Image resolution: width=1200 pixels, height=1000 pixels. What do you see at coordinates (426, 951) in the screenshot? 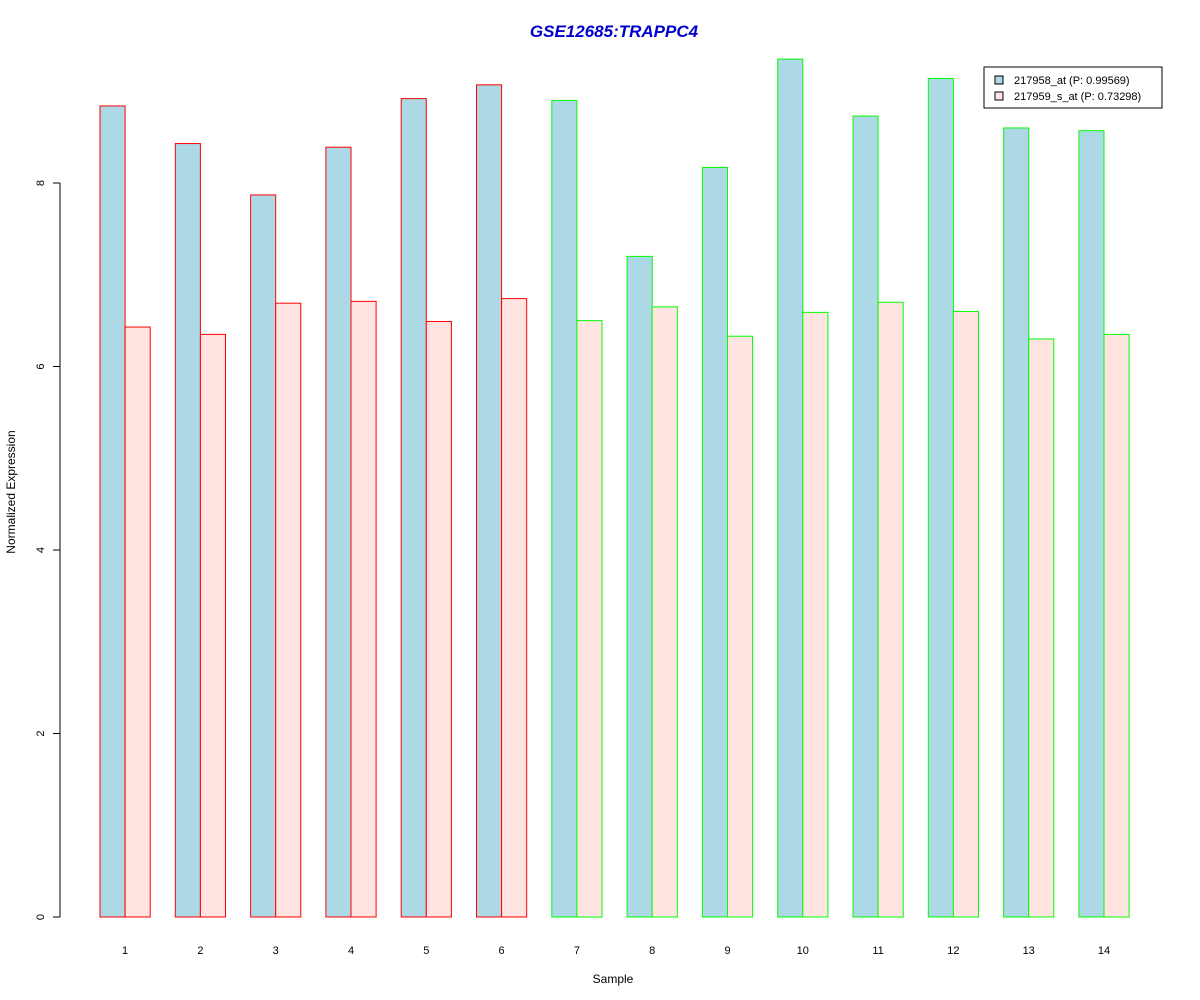
I see `x-tick-label-5: 5` at bounding box center [426, 951].